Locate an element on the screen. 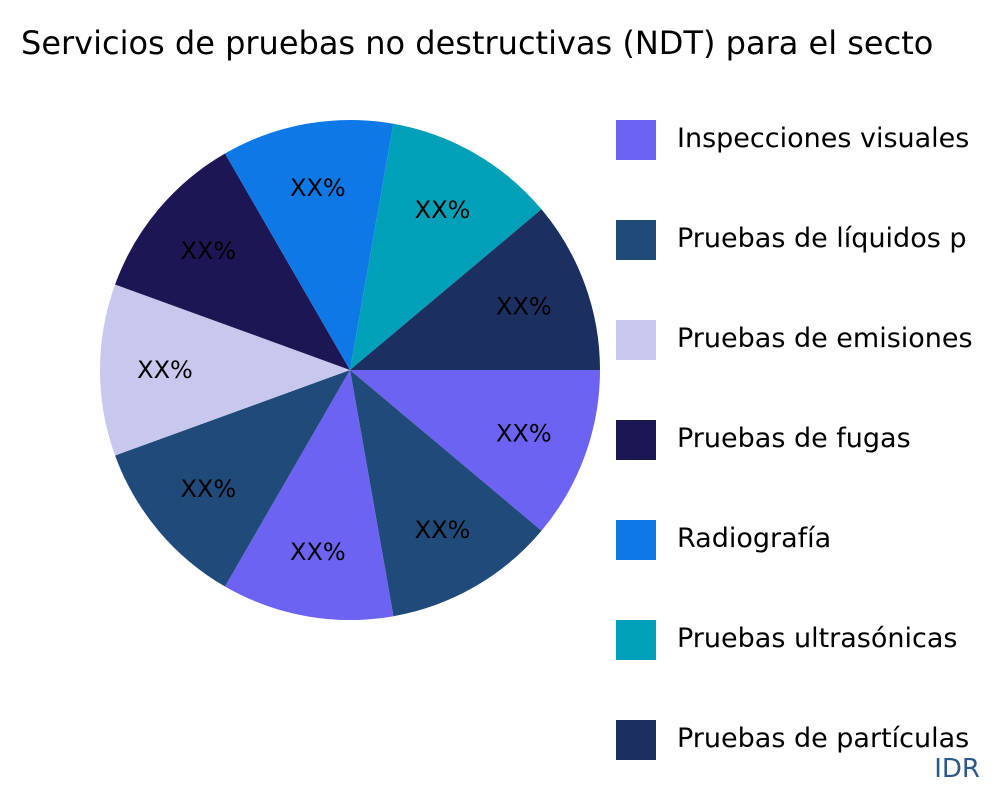 Image resolution: width=1000 pixels, height=800 pixels. slice-data-label-4: XX% is located at coordinates (165, 370).